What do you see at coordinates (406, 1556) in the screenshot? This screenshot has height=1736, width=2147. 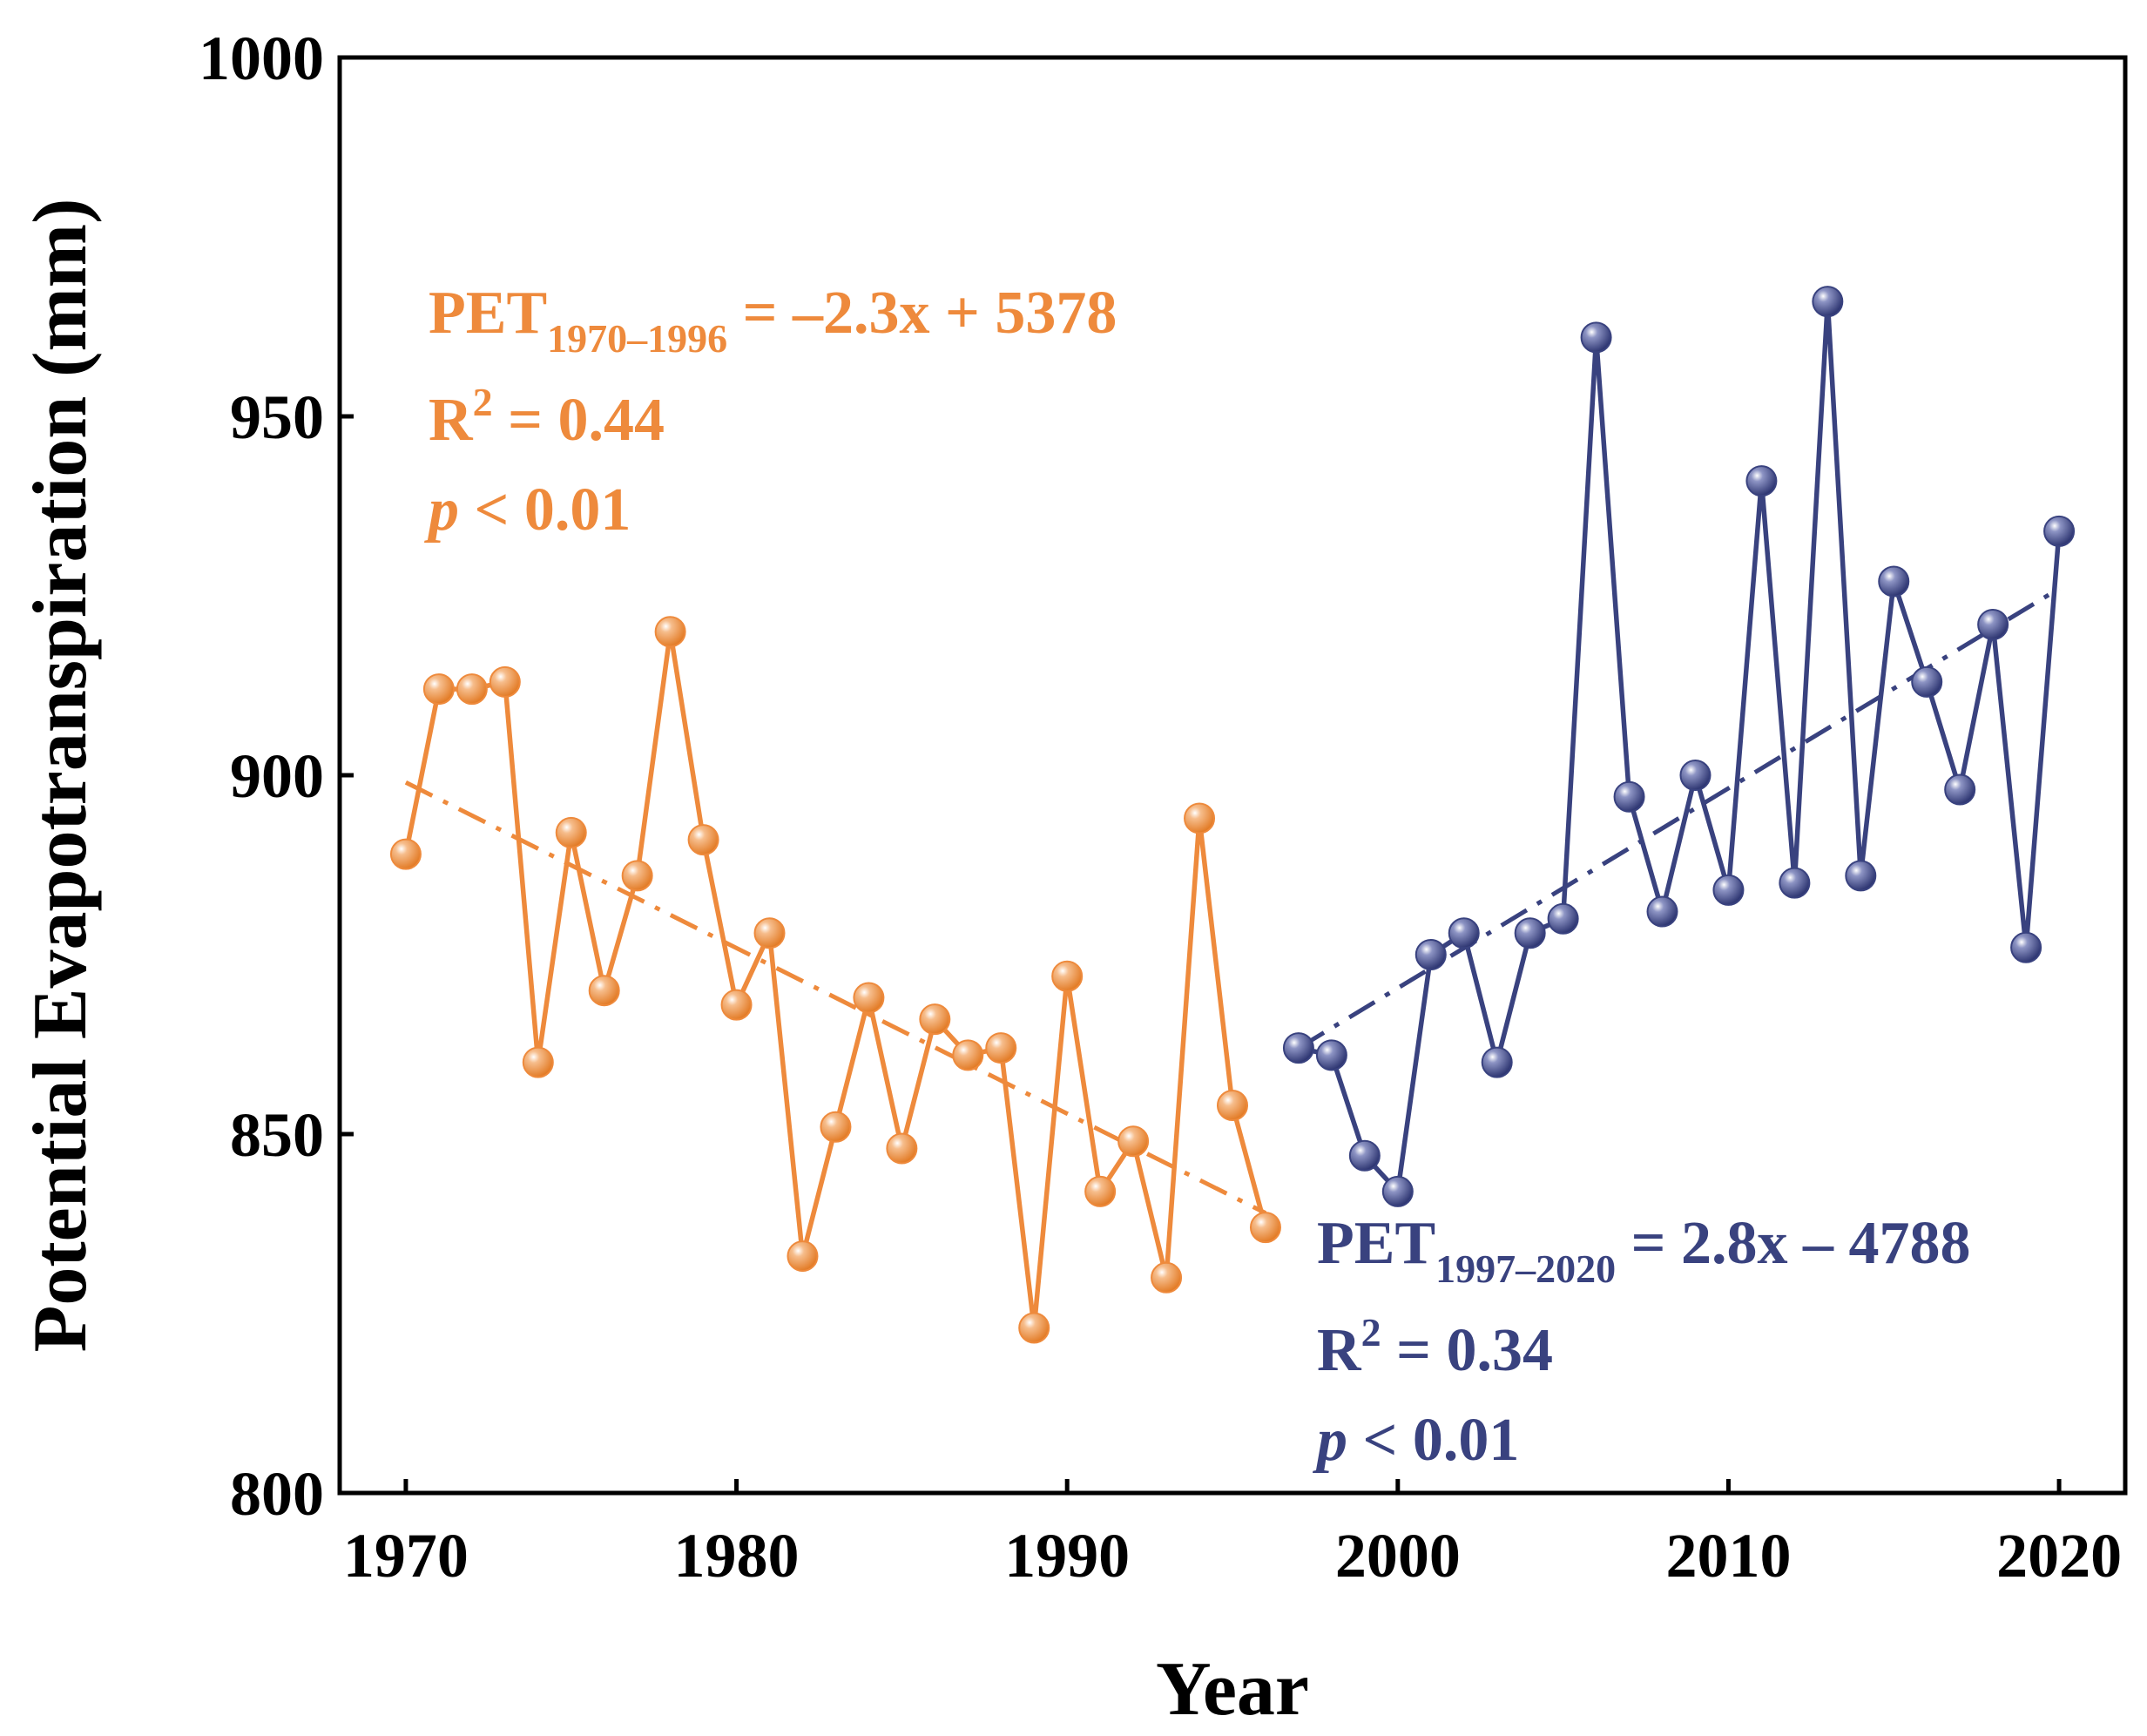 I see `x-tick-label: 1970` at bounding box center [406, 1556].